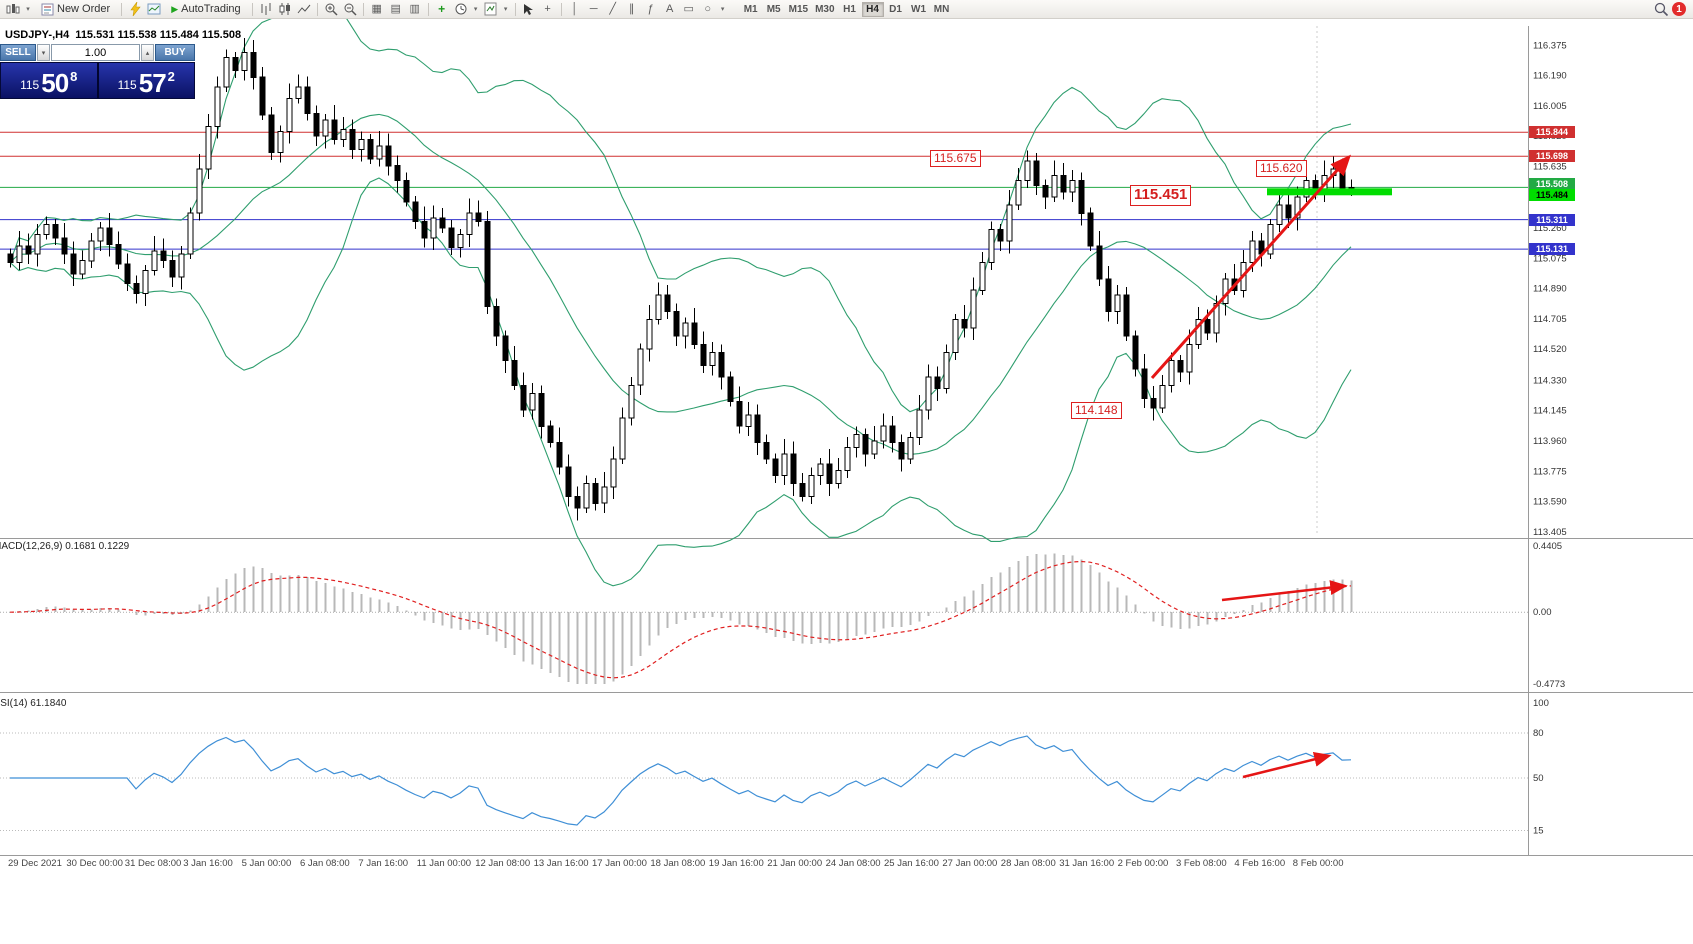 Image resolution: width=1693 pixels, height=944 pixels. Describe the element at coordinates (1201, 863) in the screenshot. I see `time-axis-label: 3 Feb 08:00` at that location.